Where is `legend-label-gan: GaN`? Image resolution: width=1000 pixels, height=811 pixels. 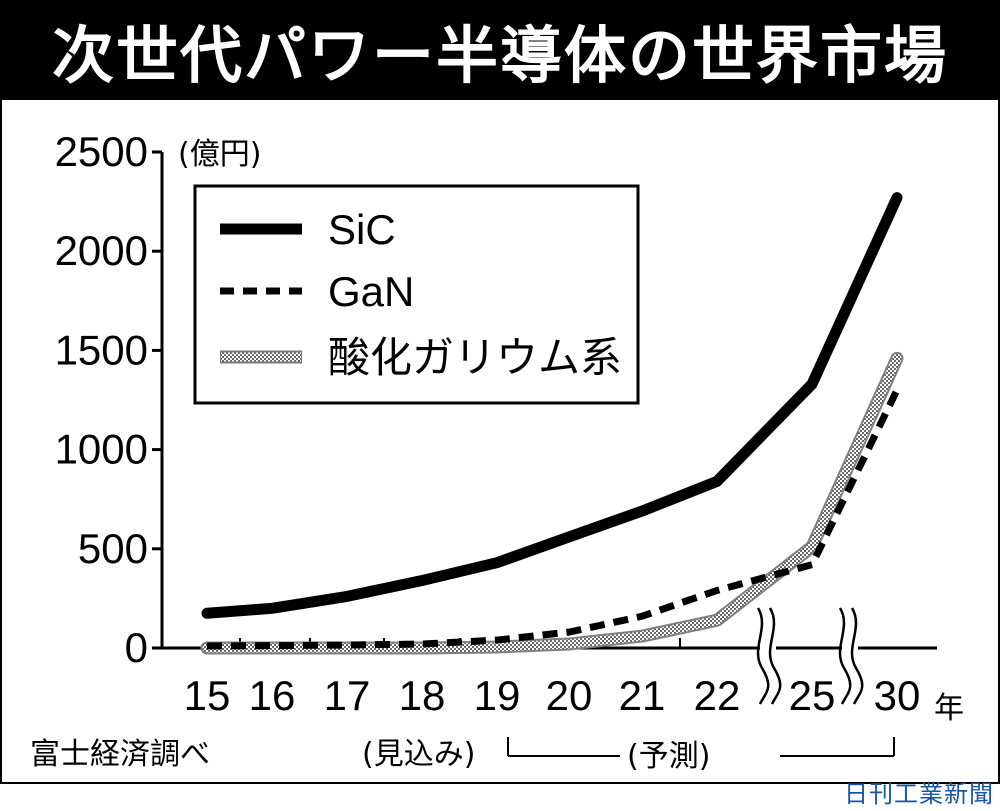
legend-label-gan: GaN is located at coordinates (371, 291).